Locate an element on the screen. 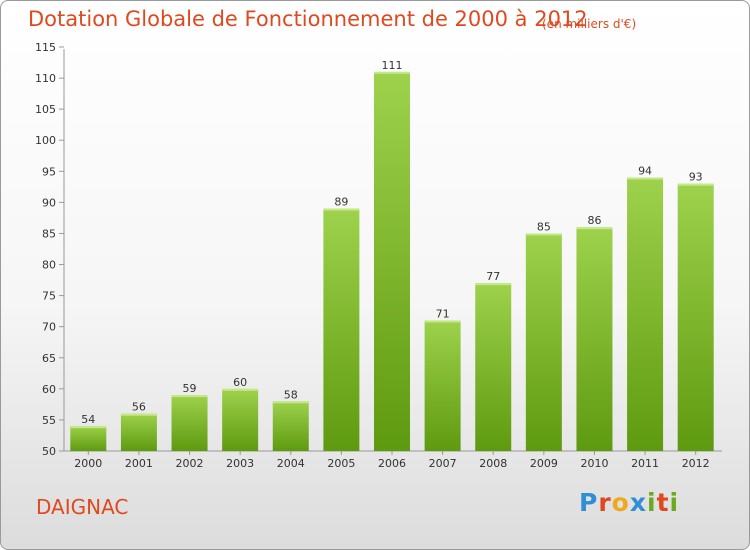  y-tick-label: 110 is located at coordinates (45, 78).